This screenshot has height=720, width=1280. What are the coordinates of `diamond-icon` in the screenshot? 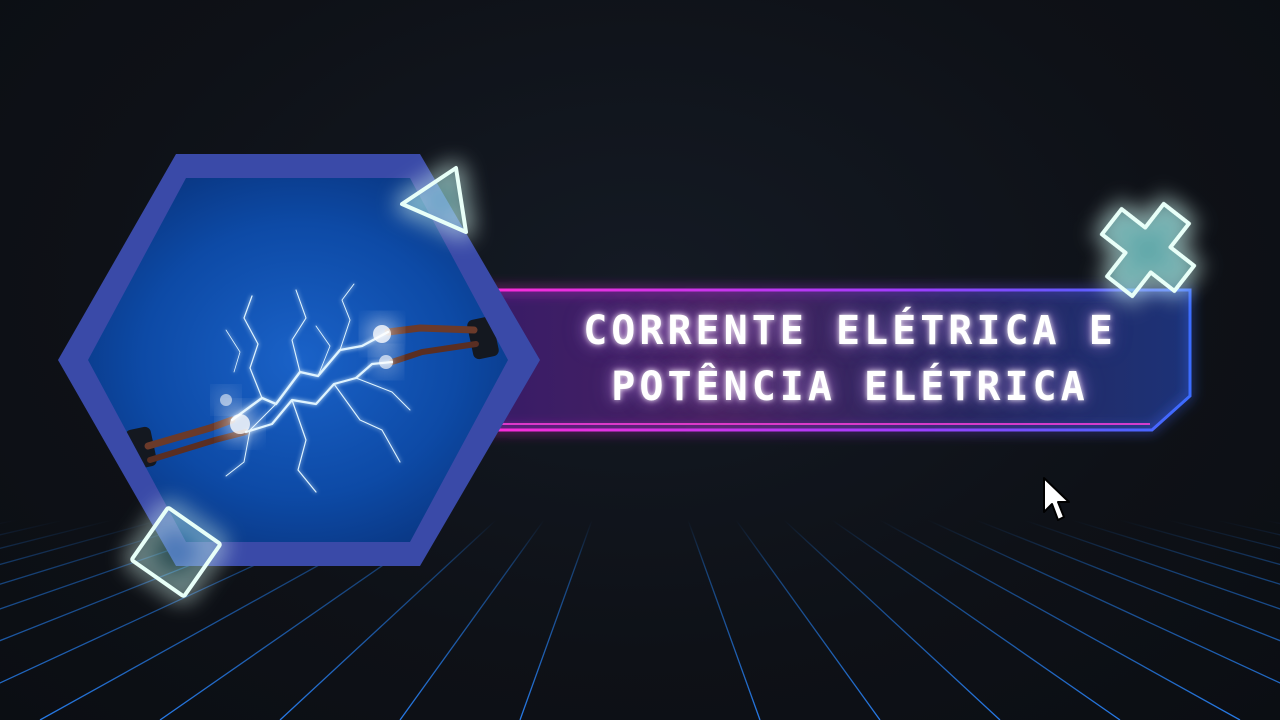 It's located at (176, 552).